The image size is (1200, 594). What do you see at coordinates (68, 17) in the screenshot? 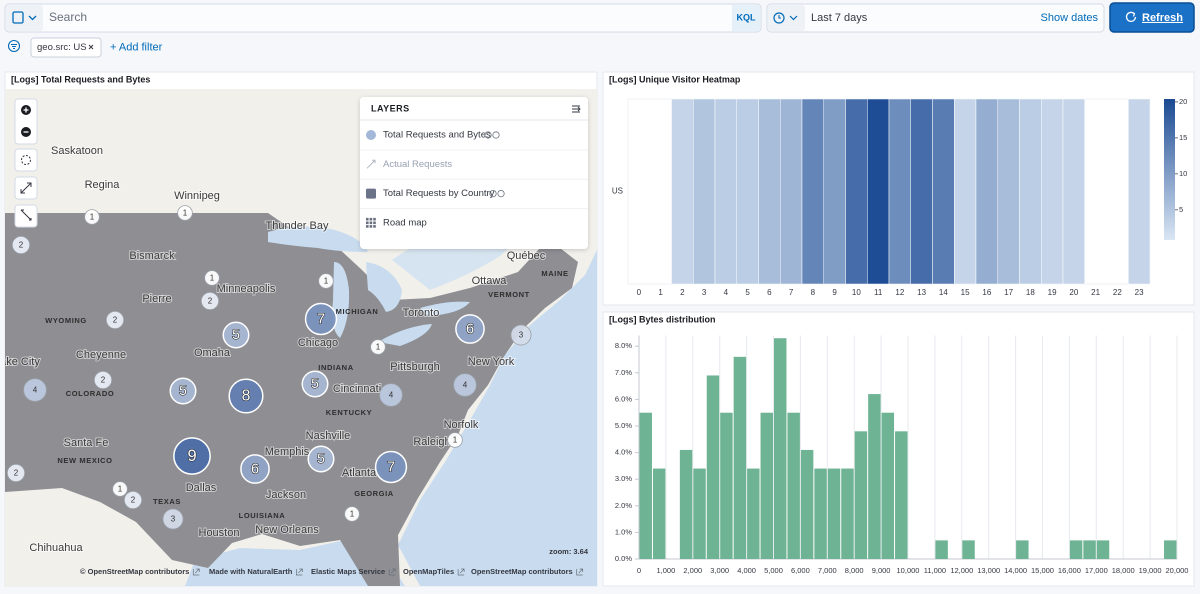
I see `search-placeholder: Search` at bounding box center [68, 17].